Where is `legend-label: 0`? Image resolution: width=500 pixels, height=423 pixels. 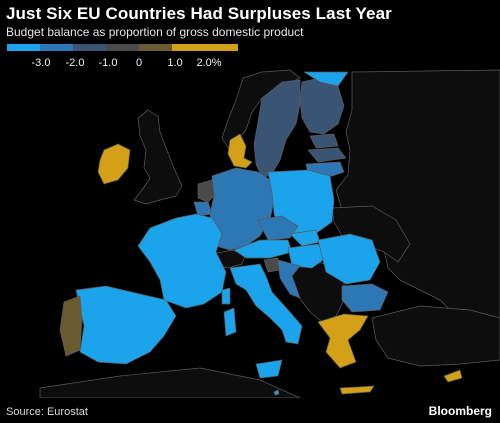
legend-label: 0 is located at coordinates (139, 63).